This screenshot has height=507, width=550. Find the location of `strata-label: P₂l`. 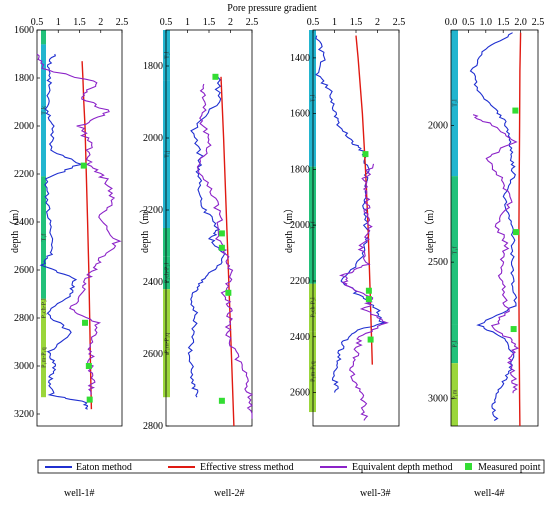

strata-label: P₂l is located at coordinates (456, 343).